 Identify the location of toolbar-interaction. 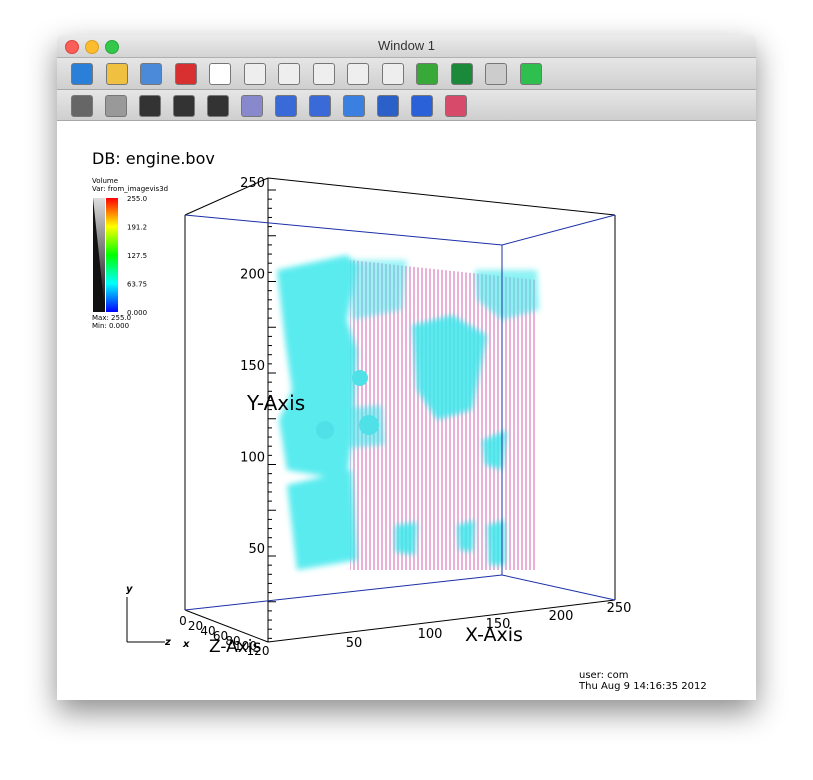
(406, 105).